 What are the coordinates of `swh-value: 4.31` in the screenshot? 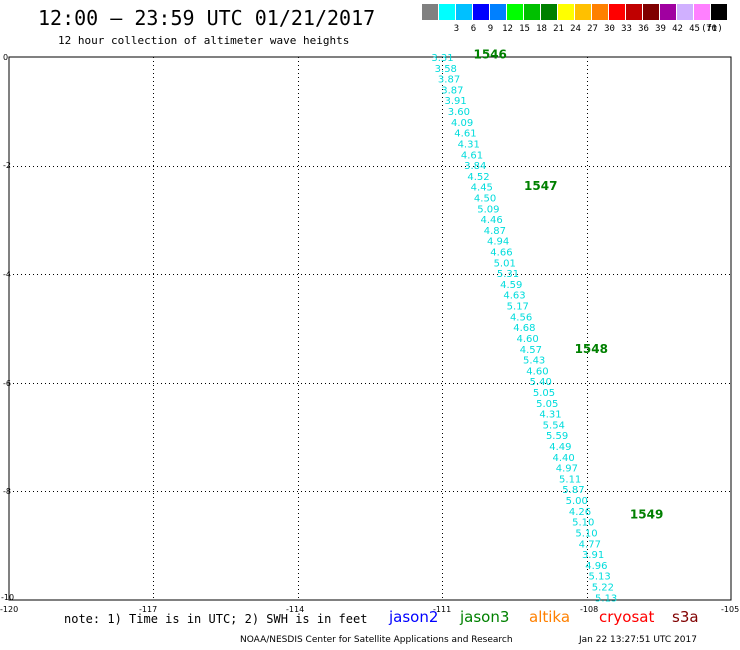 It's located at (469, 144).